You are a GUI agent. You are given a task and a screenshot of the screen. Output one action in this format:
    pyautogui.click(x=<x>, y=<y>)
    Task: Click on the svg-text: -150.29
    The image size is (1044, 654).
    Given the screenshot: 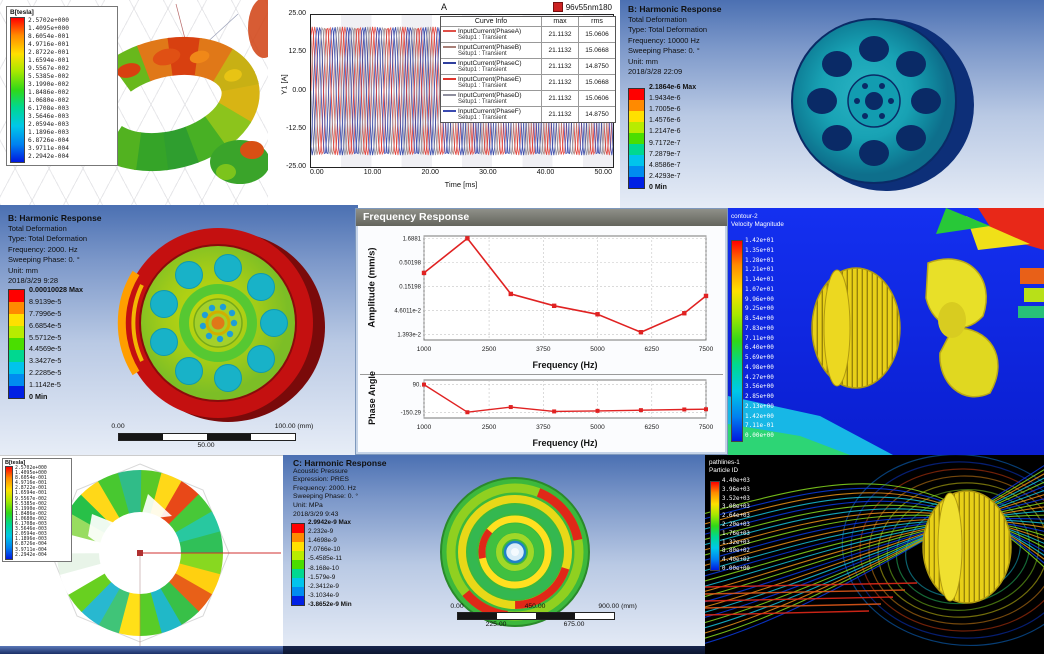 What is the action you would take?
    pyautogui.click(x=411, y=413)
    